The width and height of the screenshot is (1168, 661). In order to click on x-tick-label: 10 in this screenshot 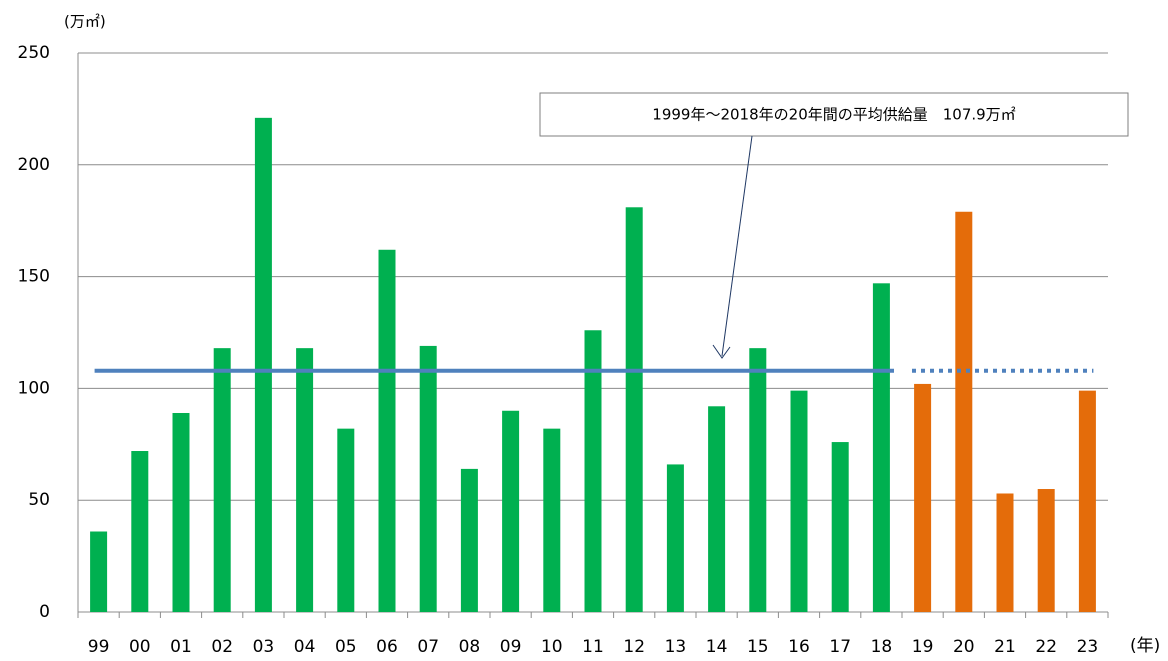, I will do `click(552, 647)`.